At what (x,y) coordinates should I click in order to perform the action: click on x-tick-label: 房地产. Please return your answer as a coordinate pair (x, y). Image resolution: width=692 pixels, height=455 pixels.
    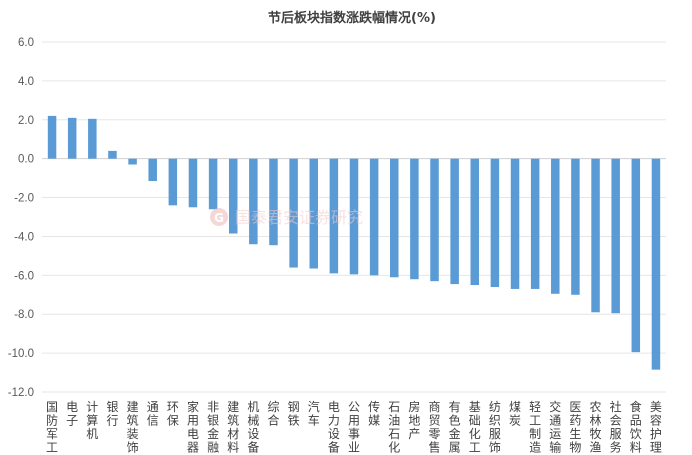
    Looking at the image, I should click on (414, 420).